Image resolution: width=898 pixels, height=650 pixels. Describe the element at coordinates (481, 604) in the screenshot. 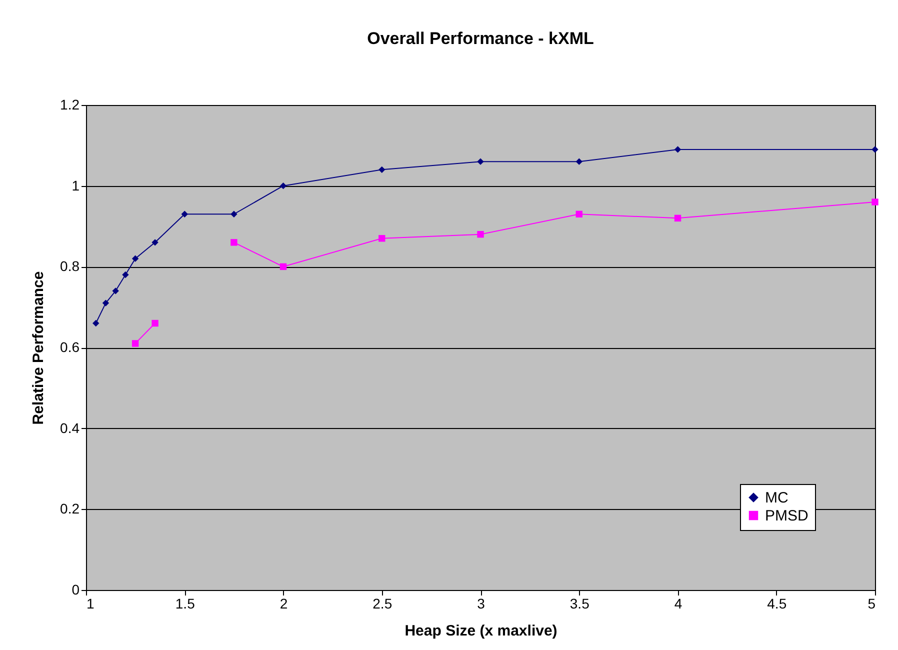

I see `x-tick-label: 3` at that location.